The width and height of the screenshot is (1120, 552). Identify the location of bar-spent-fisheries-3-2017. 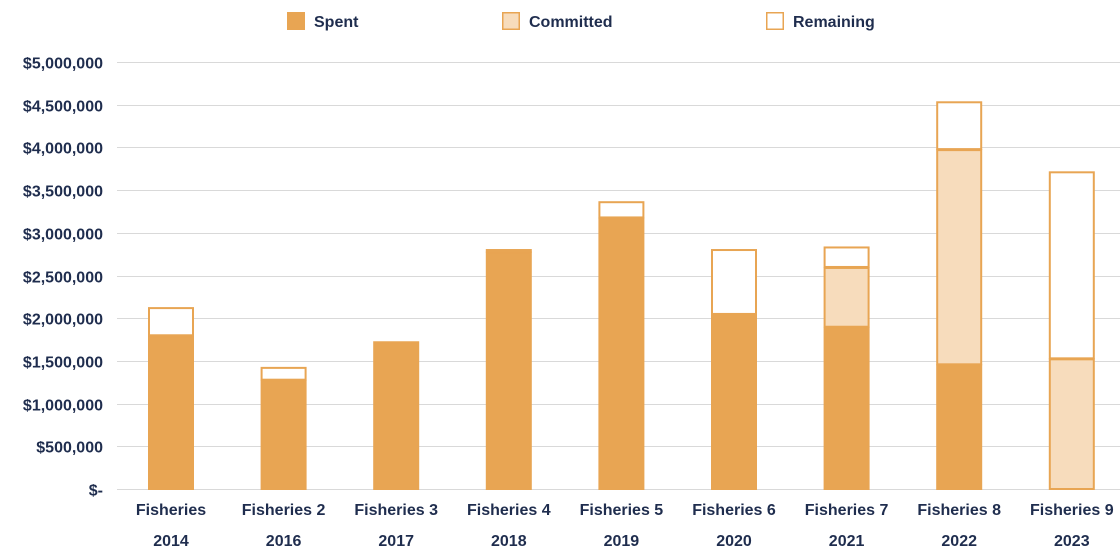
(396, 415).